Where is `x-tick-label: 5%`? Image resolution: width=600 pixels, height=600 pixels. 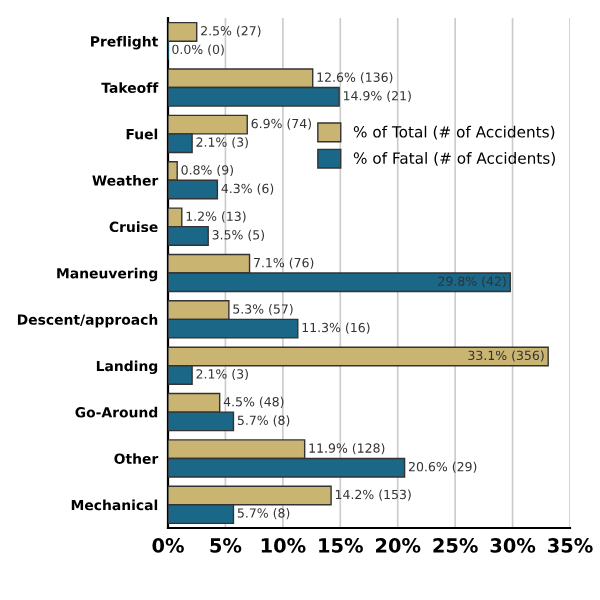 x-tick-label: 5% is located at coordinates (226, 545).